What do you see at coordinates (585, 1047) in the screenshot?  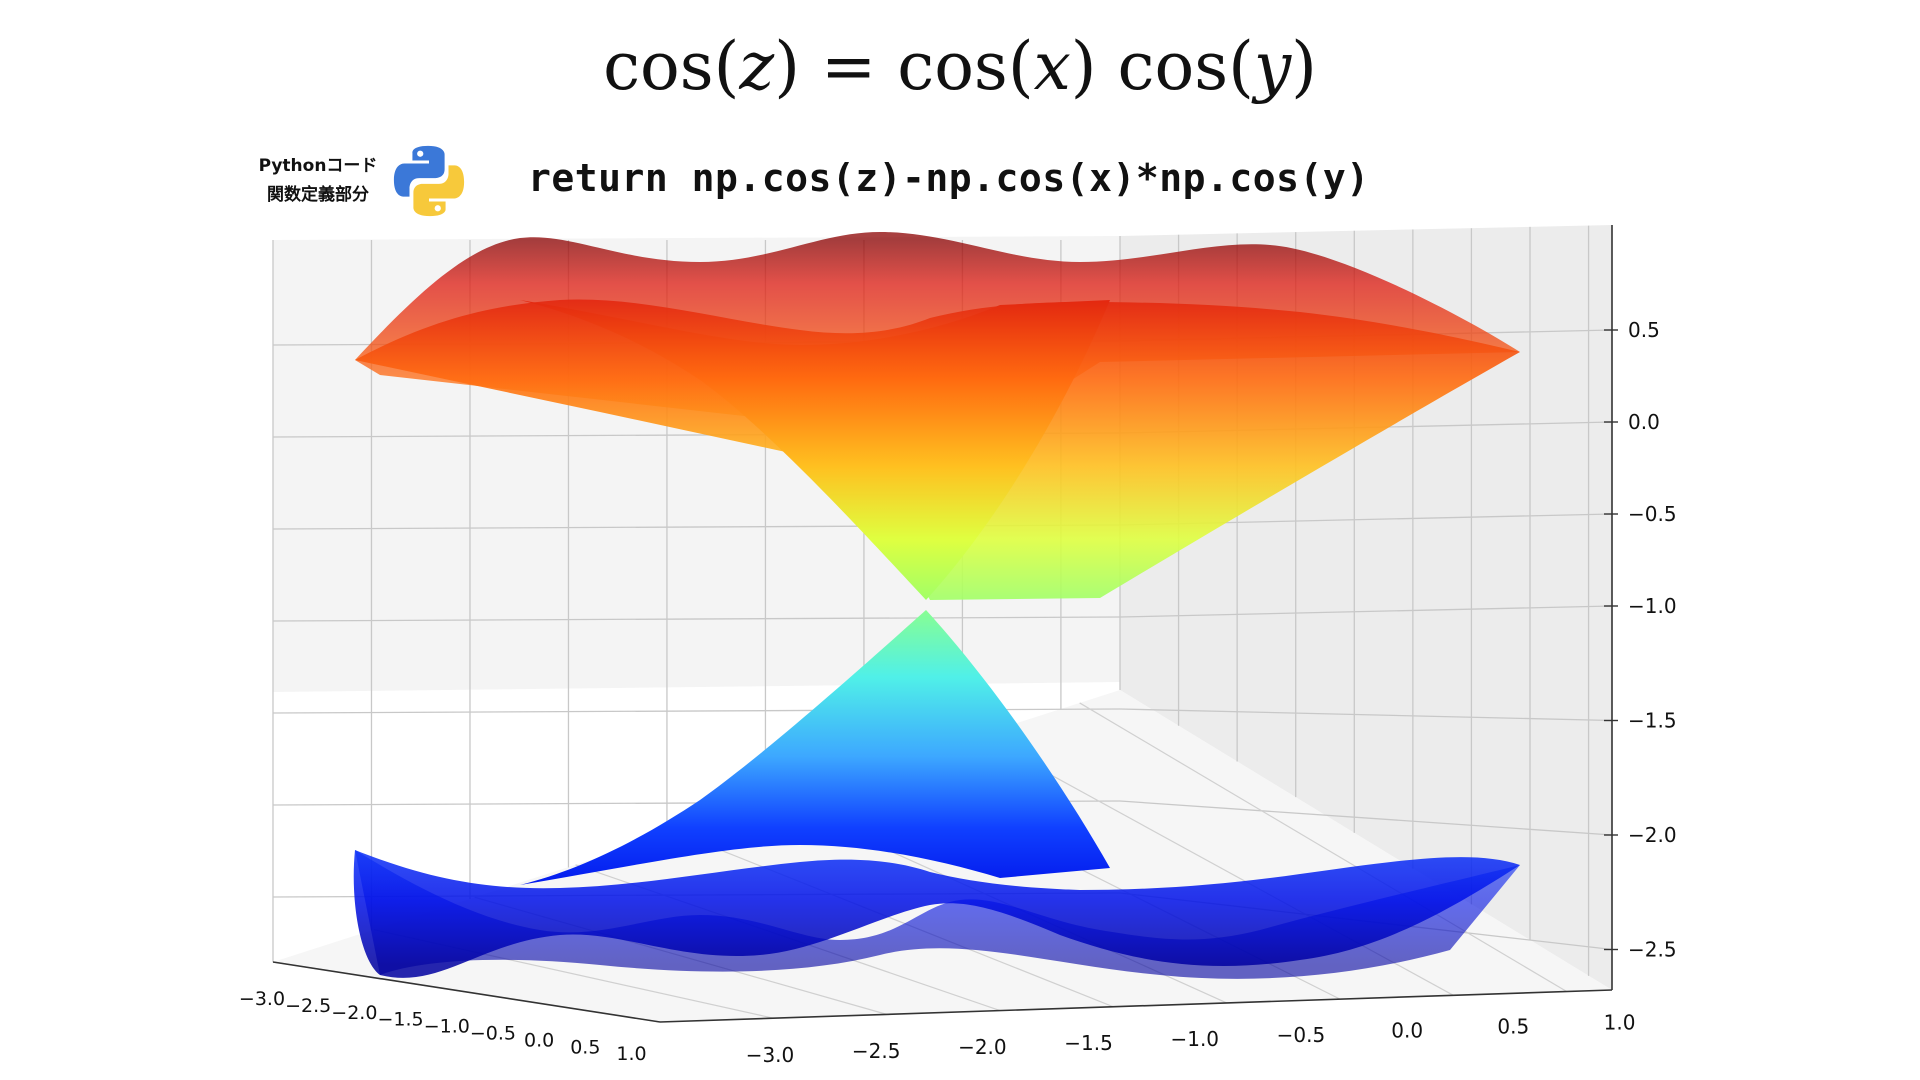 I see `x-tick-label: 0.5` at bounding box center [585, 1047].